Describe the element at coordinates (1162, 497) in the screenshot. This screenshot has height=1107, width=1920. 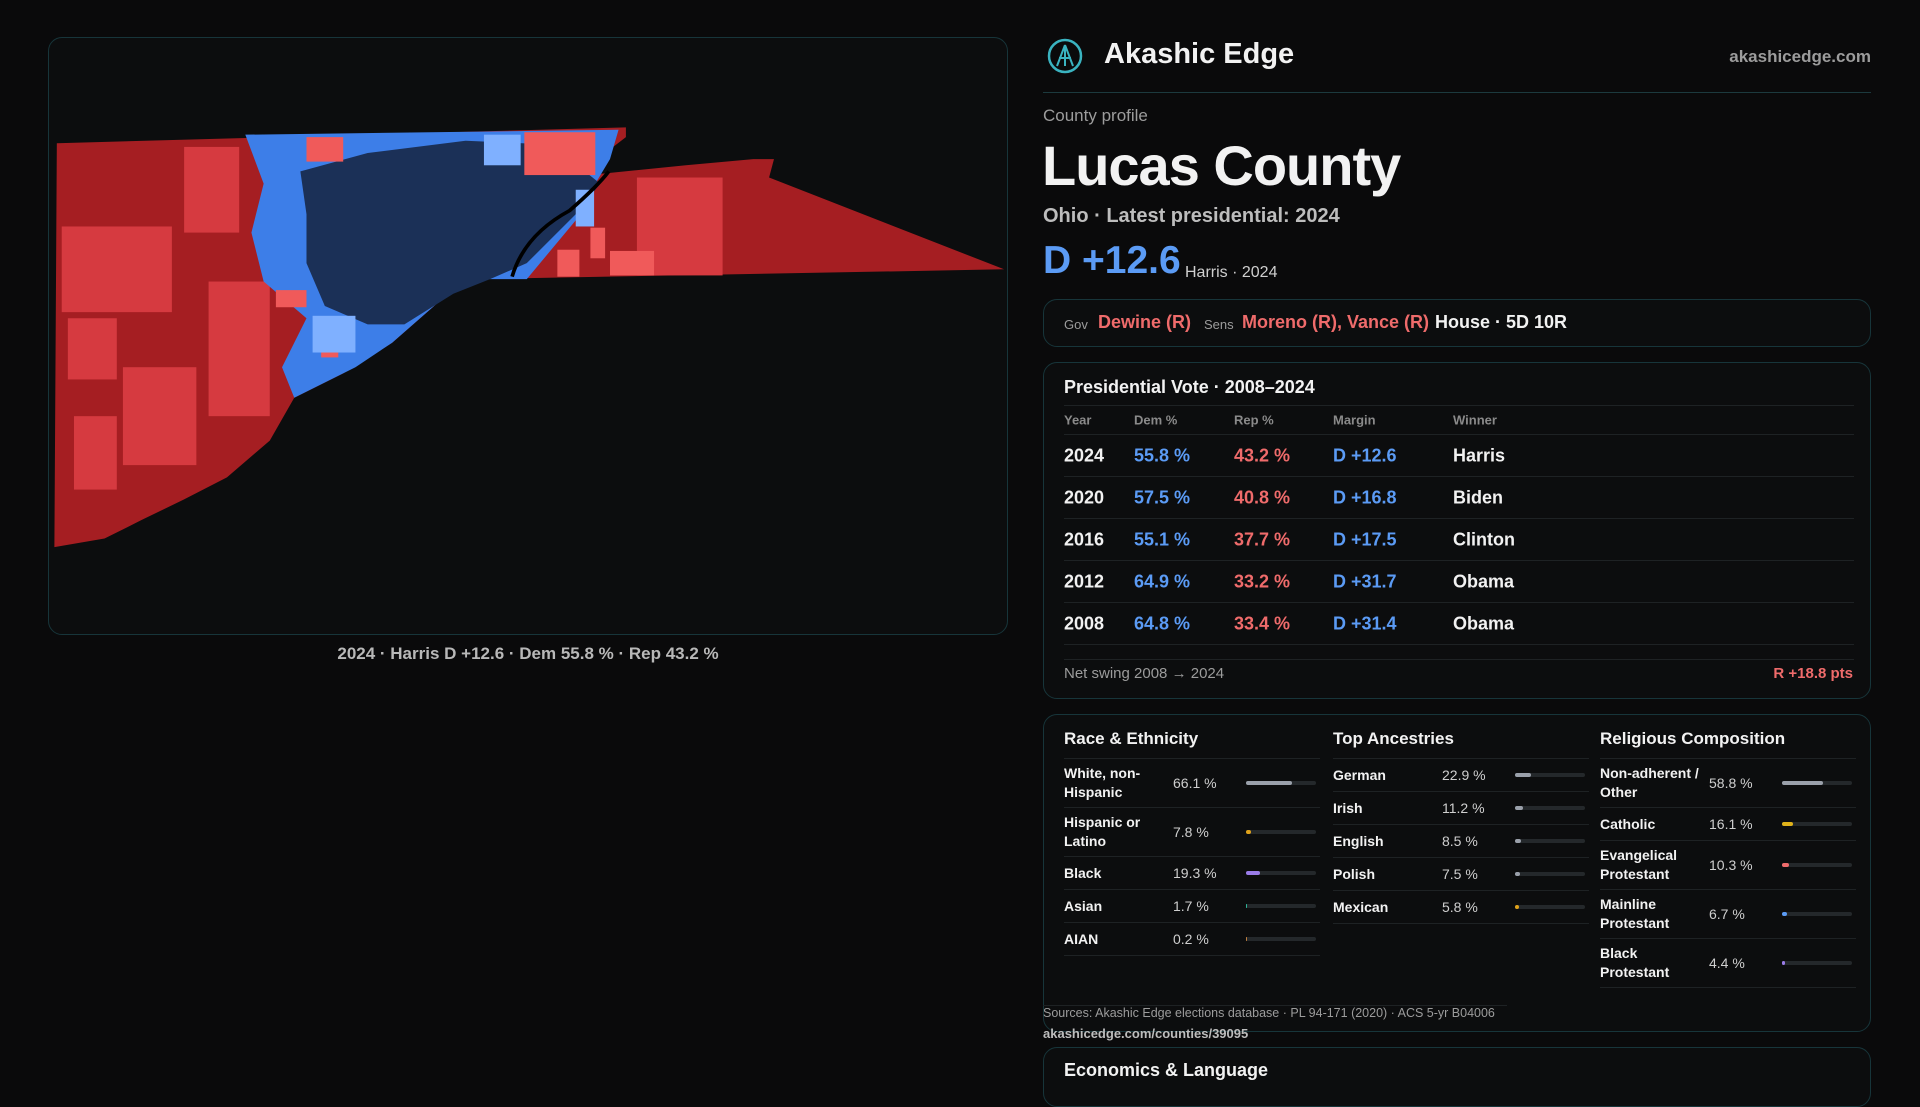
I see `table-cell: 57.5 %` at that location.